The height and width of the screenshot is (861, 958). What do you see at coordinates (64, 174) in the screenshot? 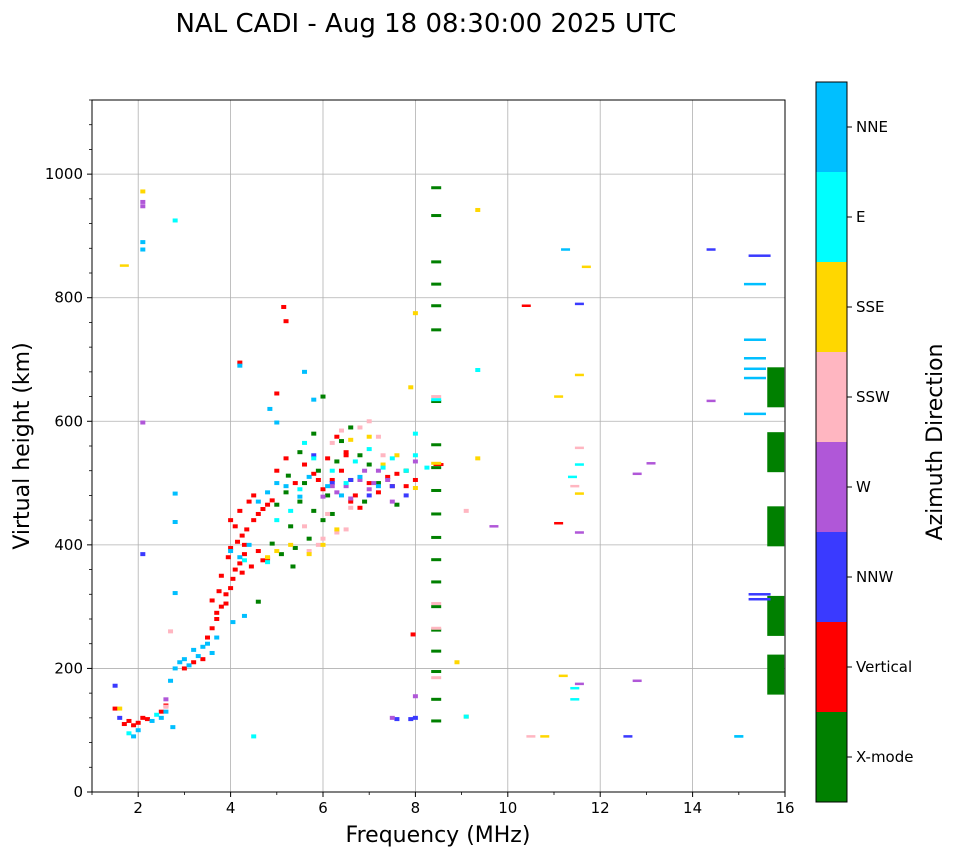
I see `y-tick-label: 1000` at bounding box center [64, 174].